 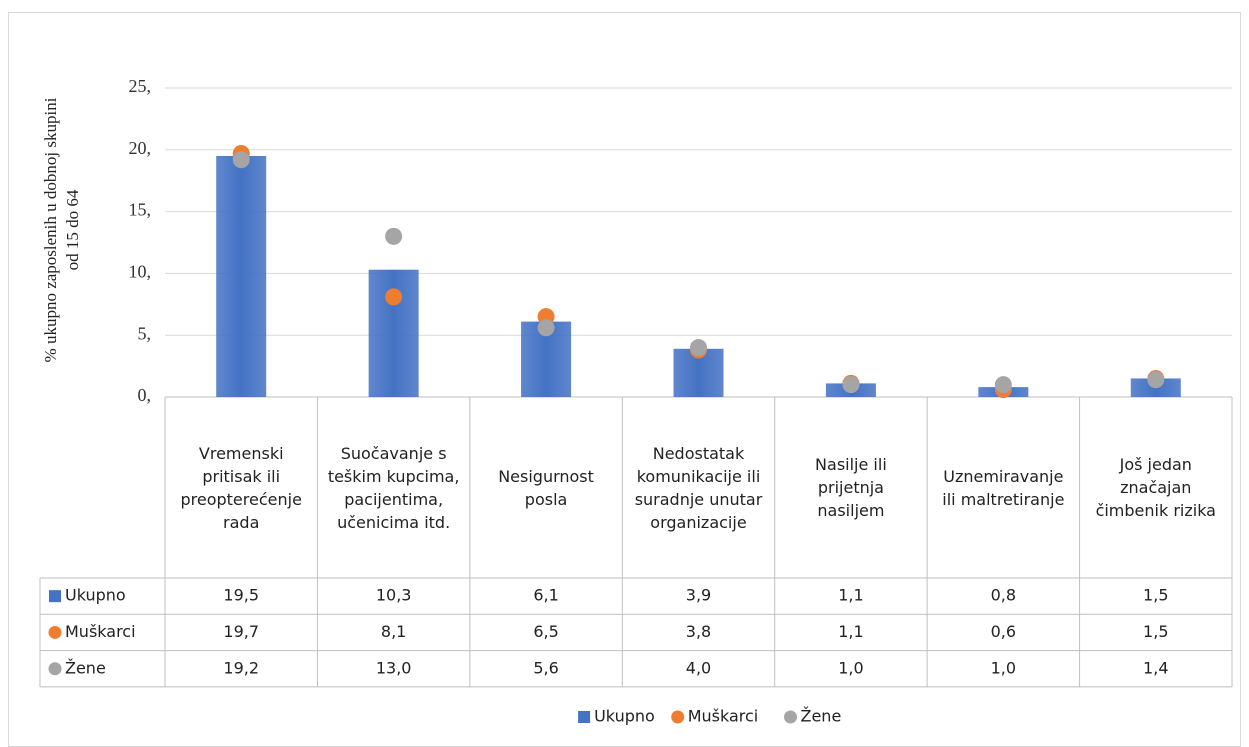 I want to click on table-value: 0,8, so click(x=1003, y=595).